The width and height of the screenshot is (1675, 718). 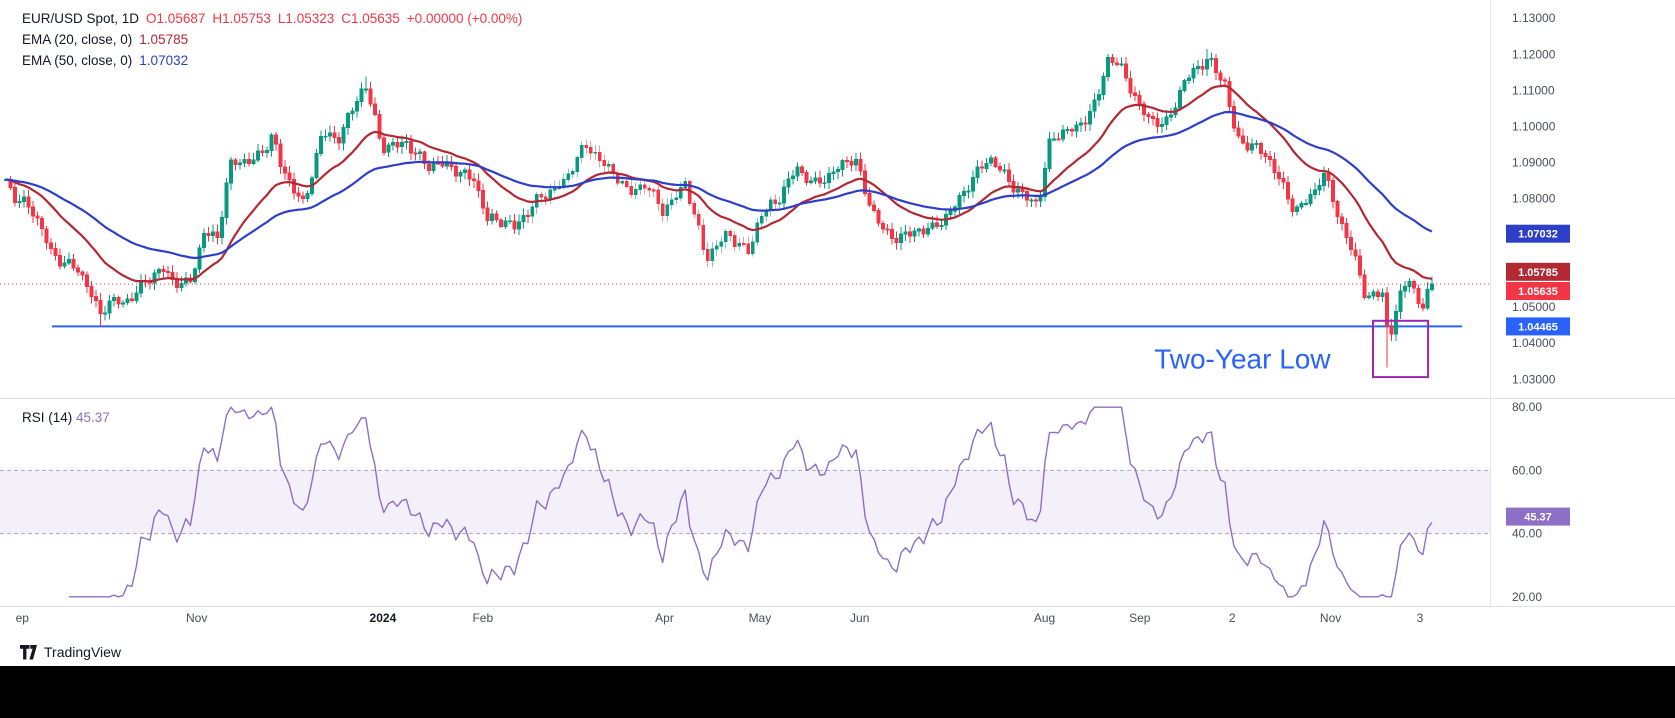 I want to click on svg-text: 45.37, so click(x=1538, y=518).